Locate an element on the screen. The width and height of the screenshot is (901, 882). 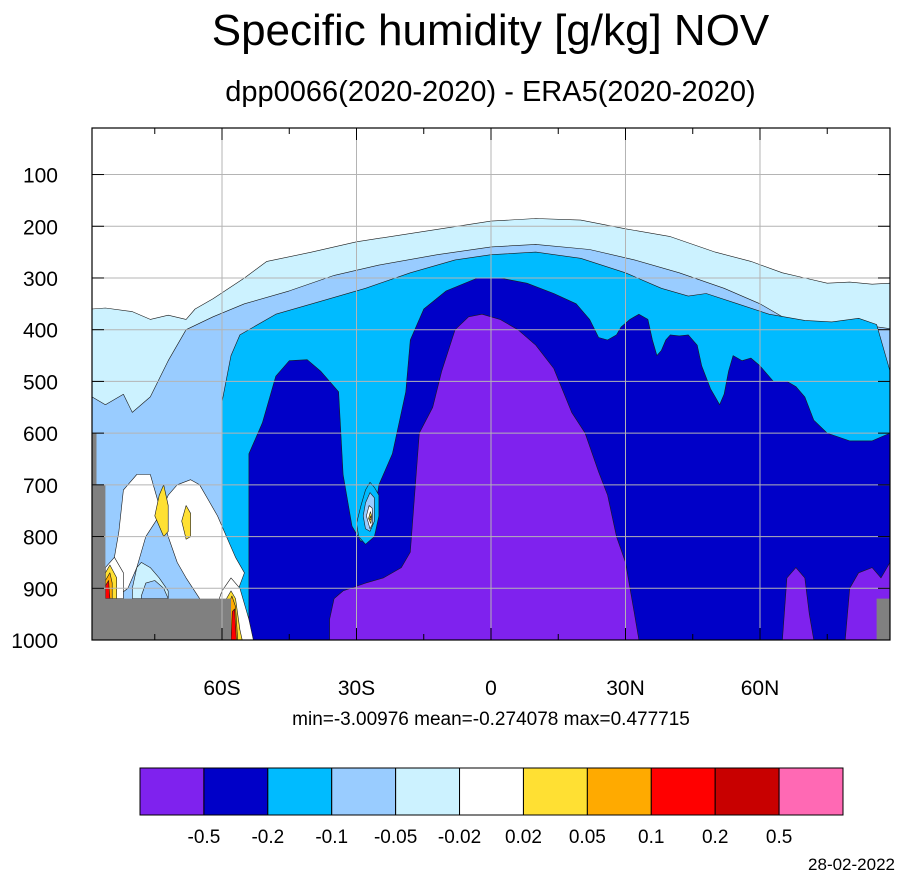
colorbar-label: -0.02 is located at coordinates (459, 837).